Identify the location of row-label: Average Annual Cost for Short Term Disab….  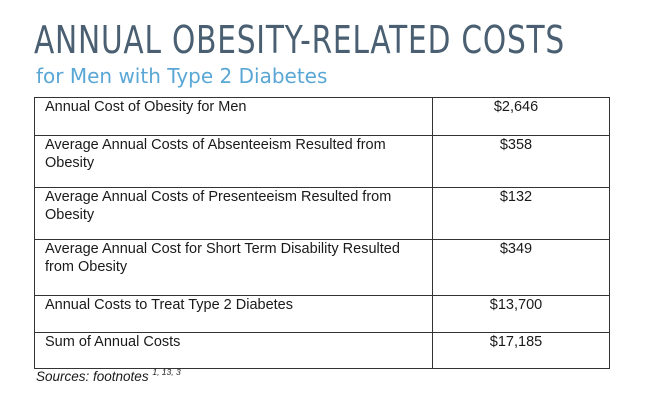
(233, 267).